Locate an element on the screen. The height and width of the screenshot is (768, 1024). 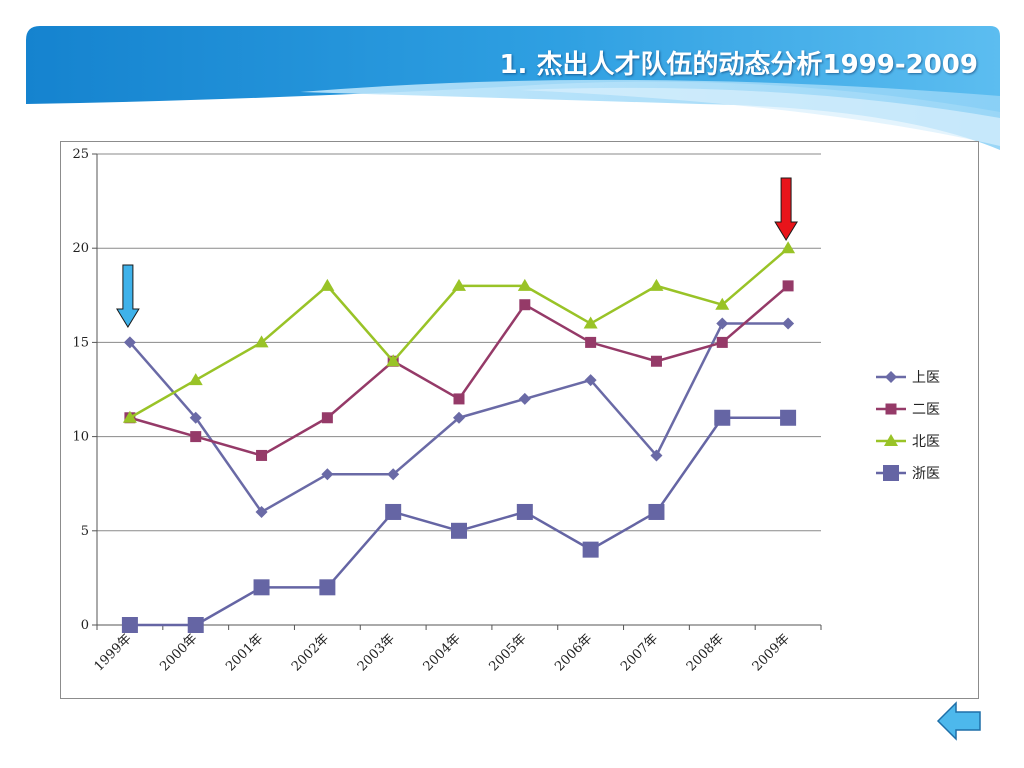
legend-label: 浙医 is located at coordinates (926, 474).